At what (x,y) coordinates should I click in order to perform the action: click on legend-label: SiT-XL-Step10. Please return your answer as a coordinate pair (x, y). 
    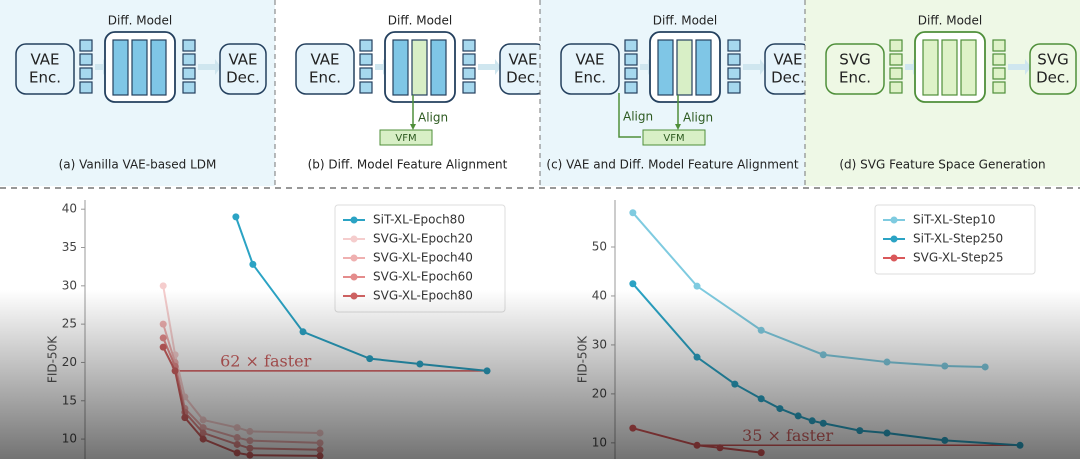
    Looking at the image, I should click on (954, 220).